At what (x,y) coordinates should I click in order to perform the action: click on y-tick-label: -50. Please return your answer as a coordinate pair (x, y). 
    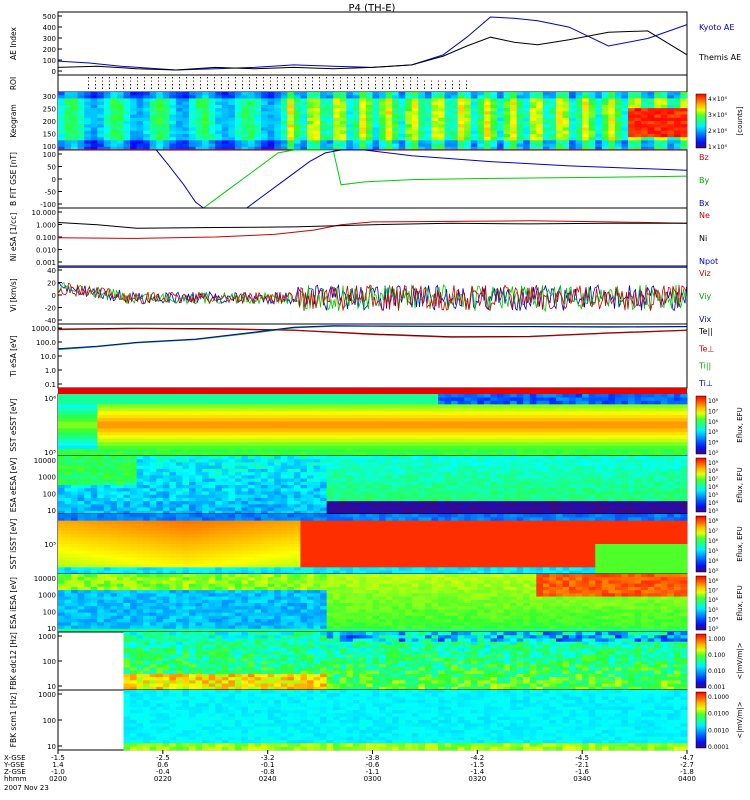
    Looking at the image, I should click on (50, 193).